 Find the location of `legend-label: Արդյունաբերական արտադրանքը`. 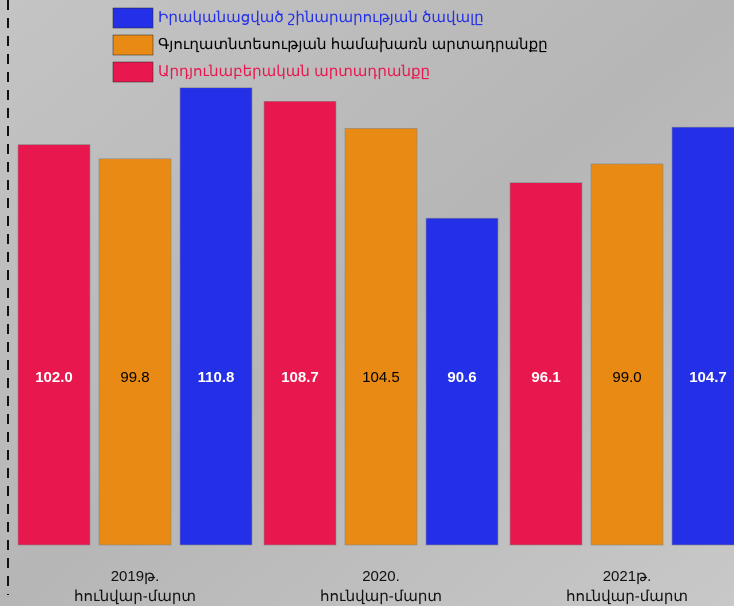

legend-label: Արդյունաբերական արտադրանքը is located at coordinates (294, 71).